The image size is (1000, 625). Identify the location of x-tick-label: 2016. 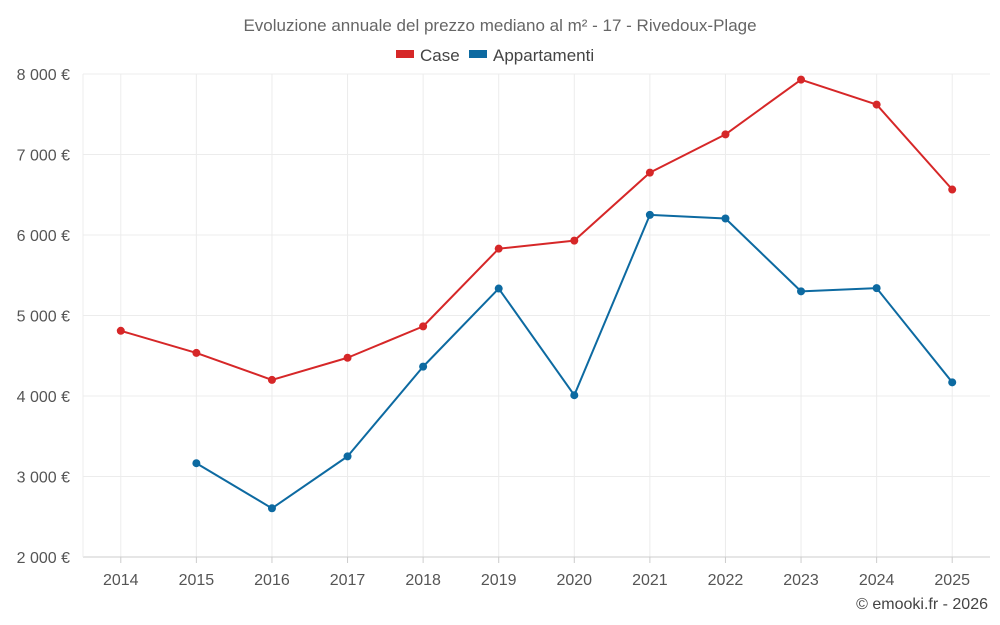
(272, 580).